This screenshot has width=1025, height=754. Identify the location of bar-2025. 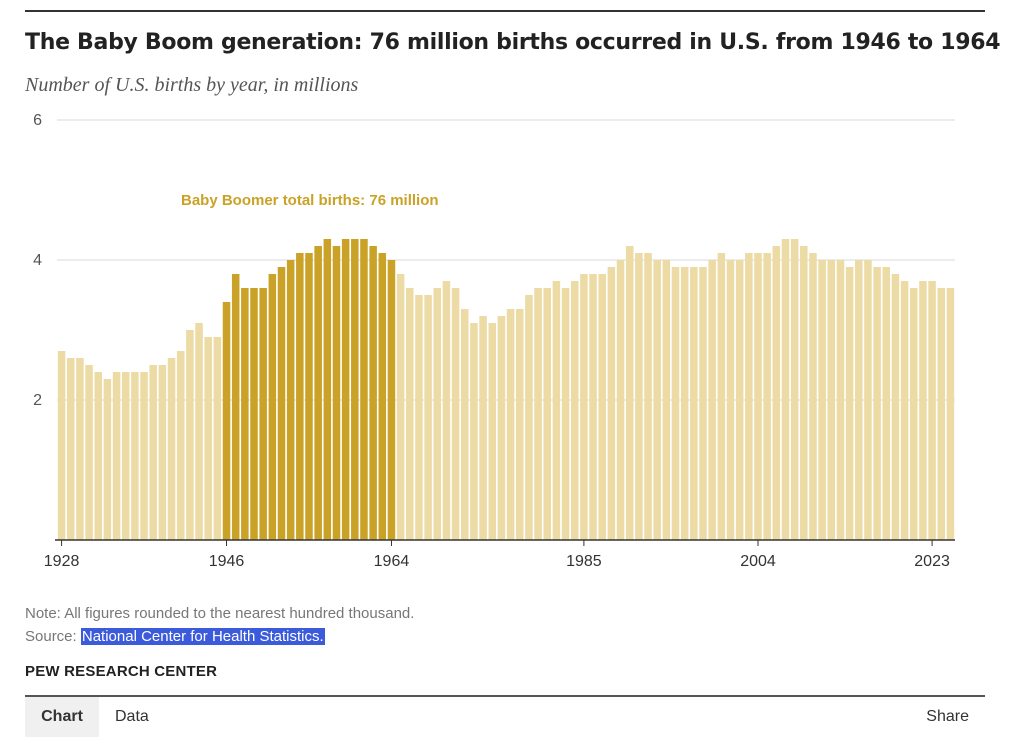
(950, 414).